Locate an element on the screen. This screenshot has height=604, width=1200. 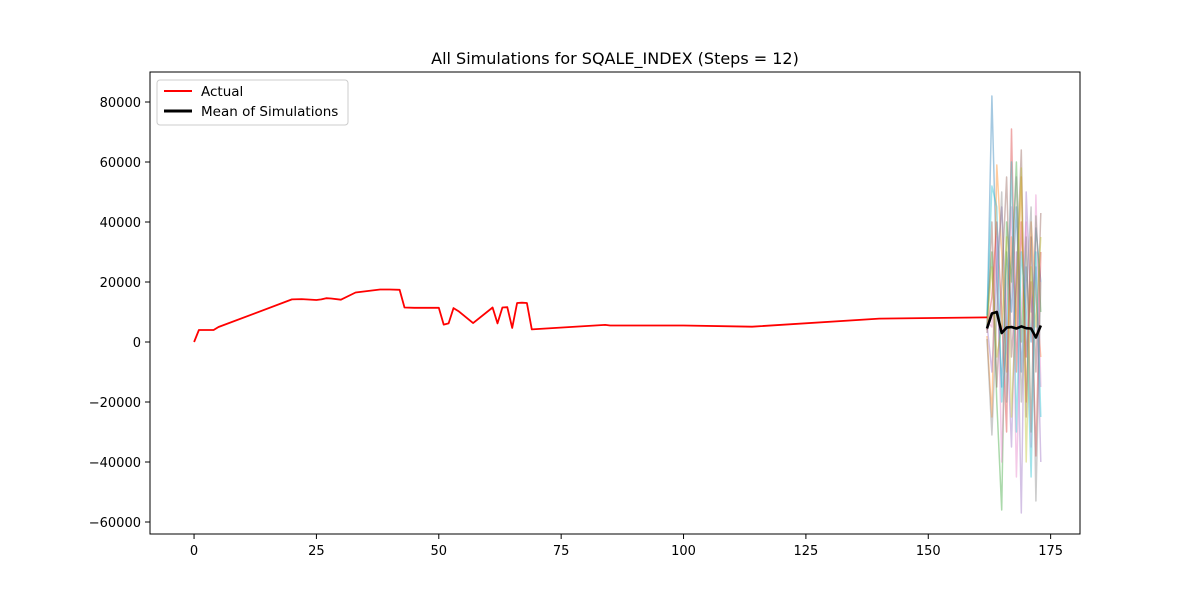
legend-label-actual: Actual is located at coordinates (222, 92).